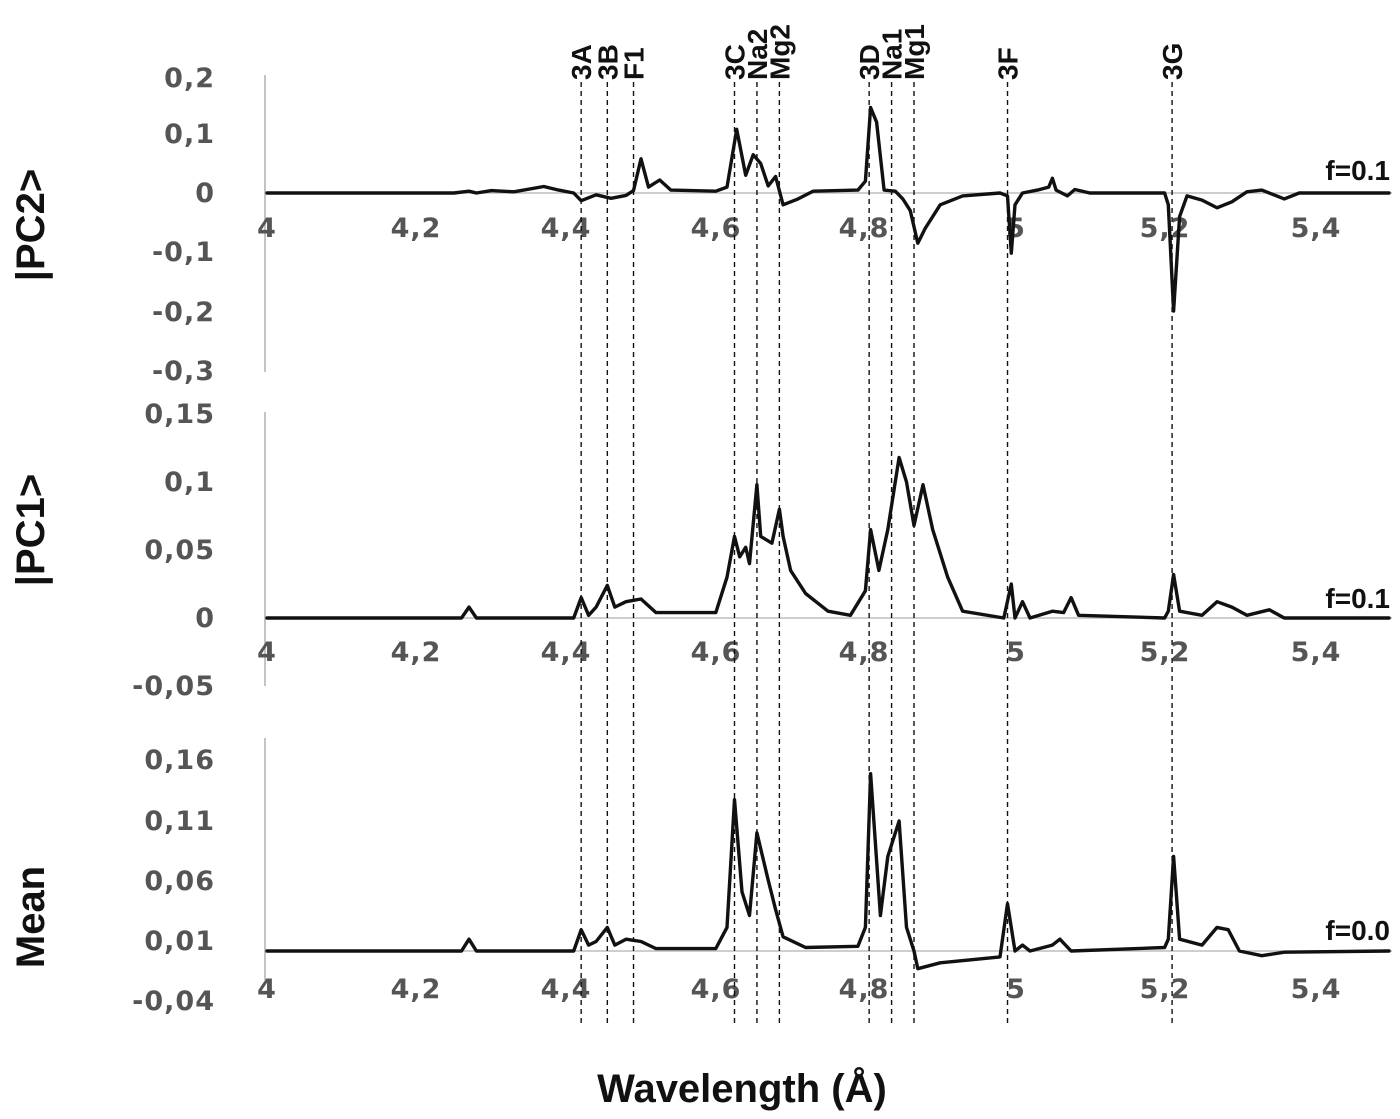  What do you see at coordinates (179, 414) in the screenshot?
I see `pc1-y-tick: 0,15` at bounding box center [179, 414].